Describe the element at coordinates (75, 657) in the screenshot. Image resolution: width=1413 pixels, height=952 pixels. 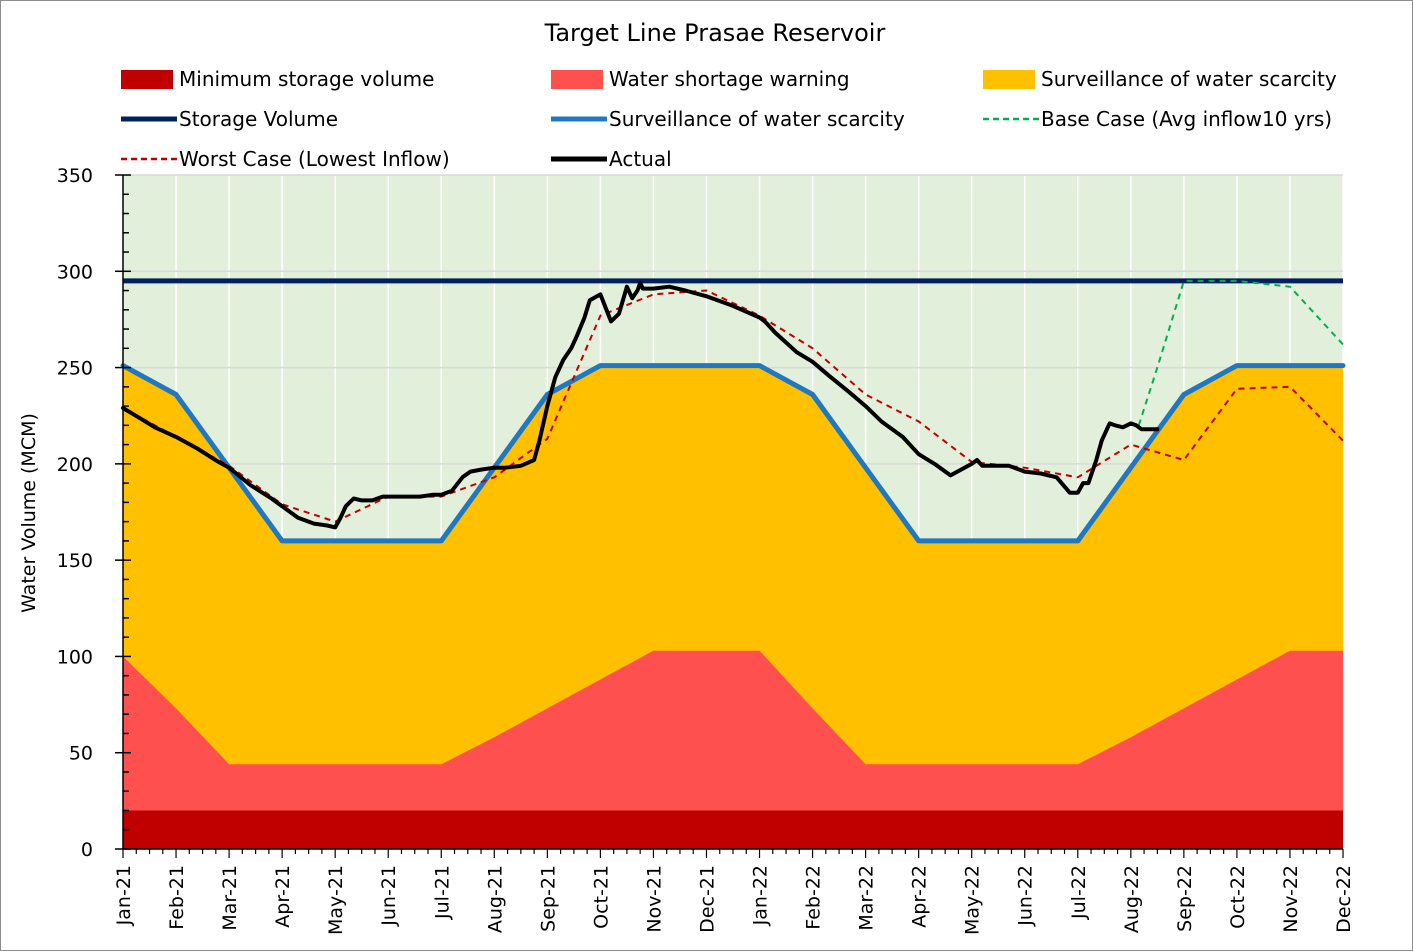
I see `y-tick-label: 100` at that location.